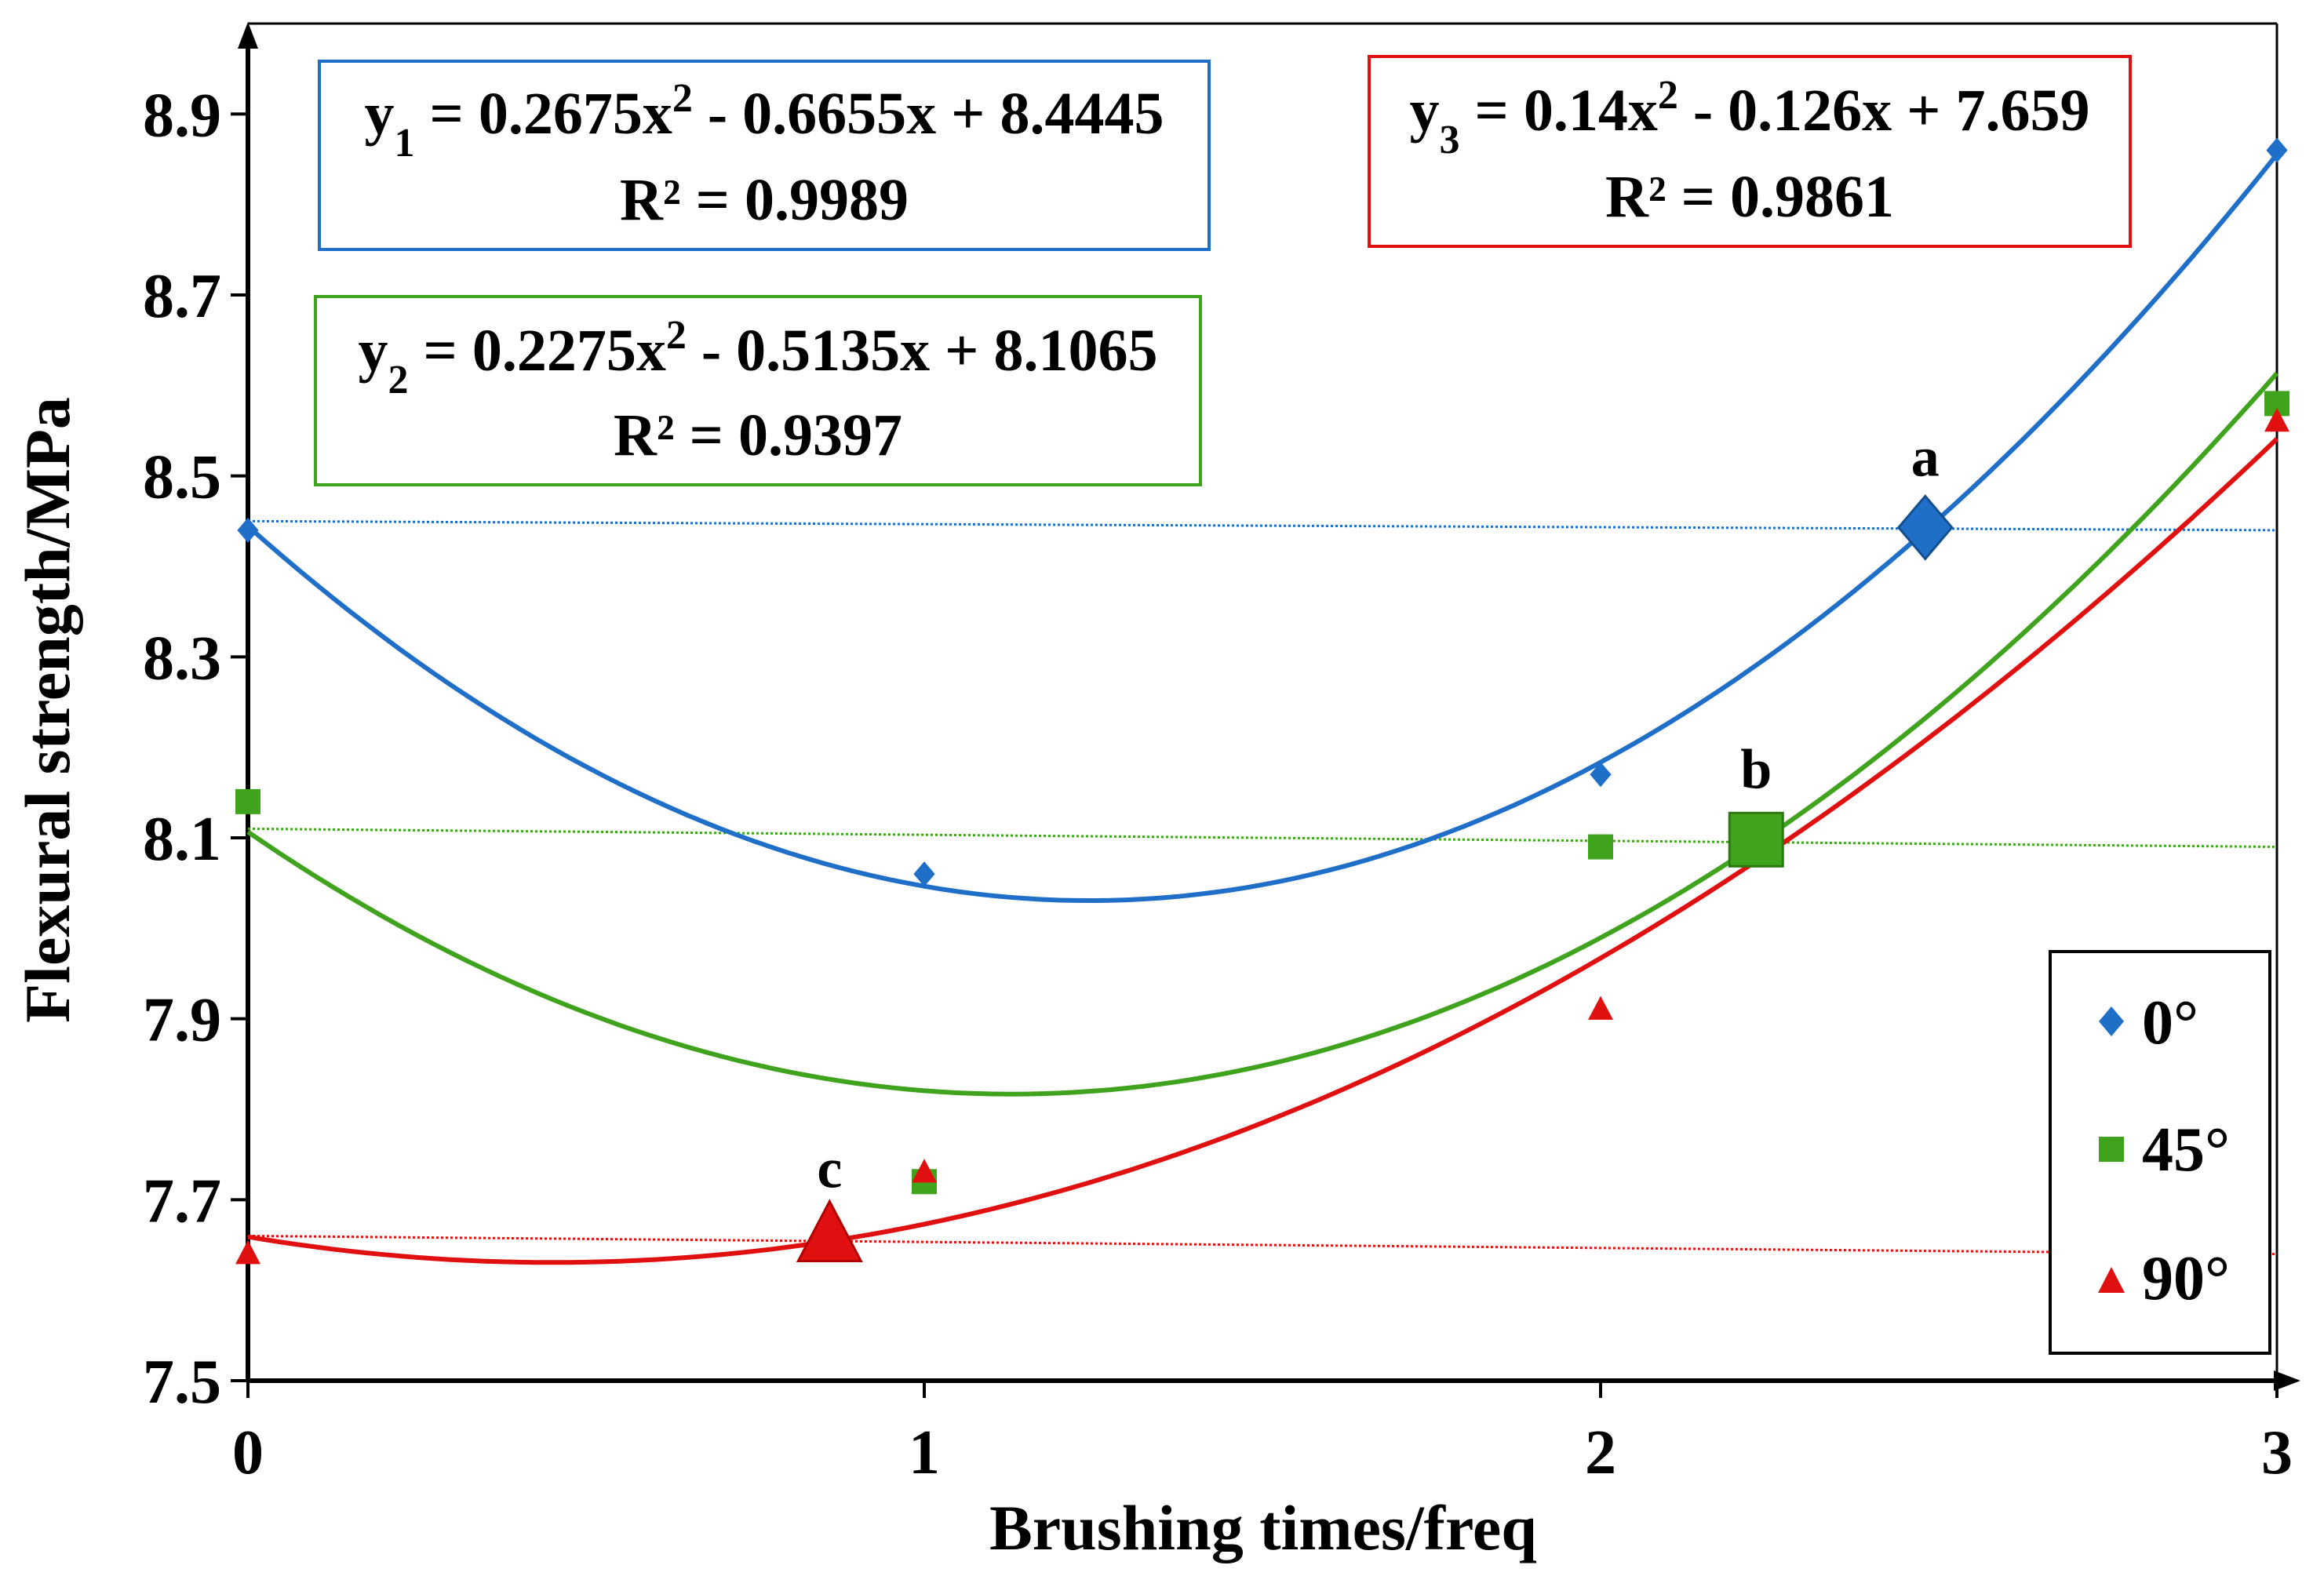 This screenshot has width=2324, height=1587. I want to click on reference-line-s90, so click(1262, 1245).